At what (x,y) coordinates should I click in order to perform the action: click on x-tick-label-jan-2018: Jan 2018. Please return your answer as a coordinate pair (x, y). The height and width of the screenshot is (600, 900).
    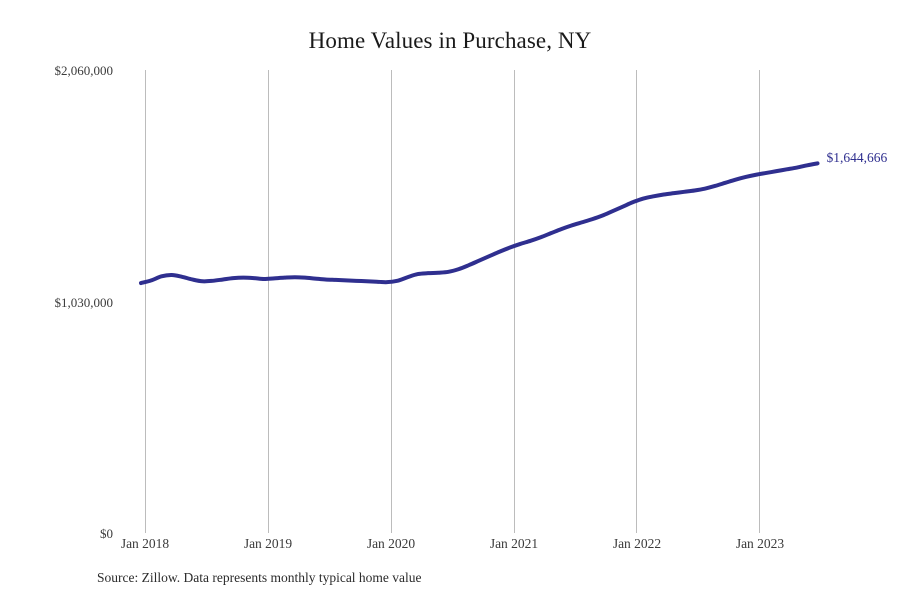
    Looking at the image, I should click on (145, 543).